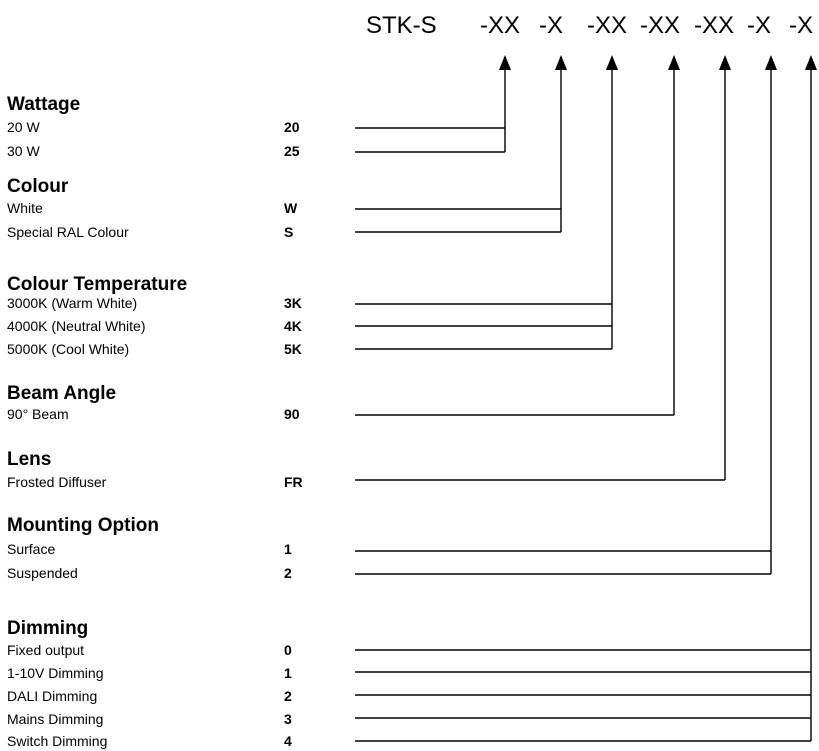  What do you see at coordinates (612, 62) in the screenshot?
I see `arrow-head-colour-temperature` at bounding box center [612, 62].